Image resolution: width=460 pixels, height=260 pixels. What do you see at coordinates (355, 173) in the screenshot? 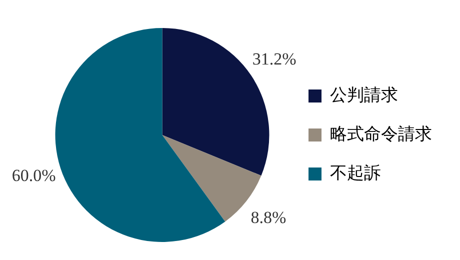
I see `legend-label: 不起訴` at bounding box center [355, 173].